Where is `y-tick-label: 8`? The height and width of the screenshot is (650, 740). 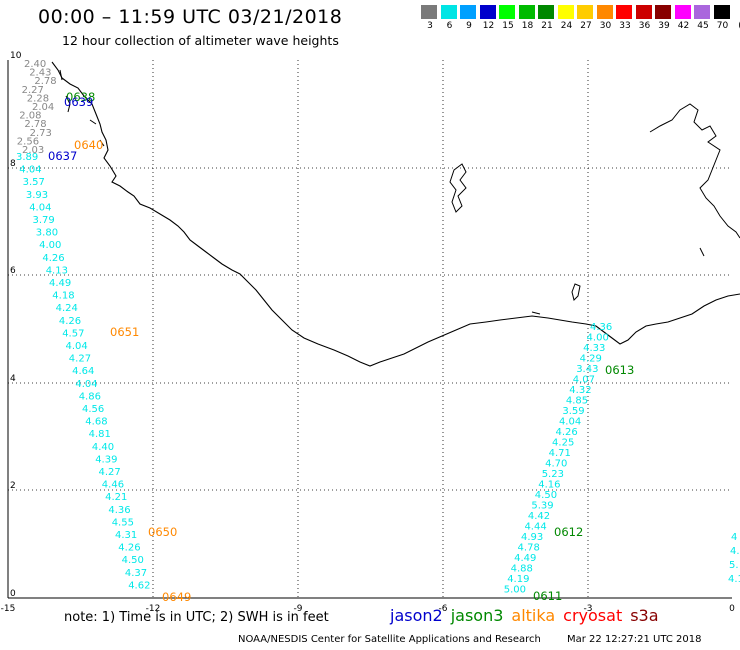
y-tick-label: 8 is located at coordinates (13, 164).